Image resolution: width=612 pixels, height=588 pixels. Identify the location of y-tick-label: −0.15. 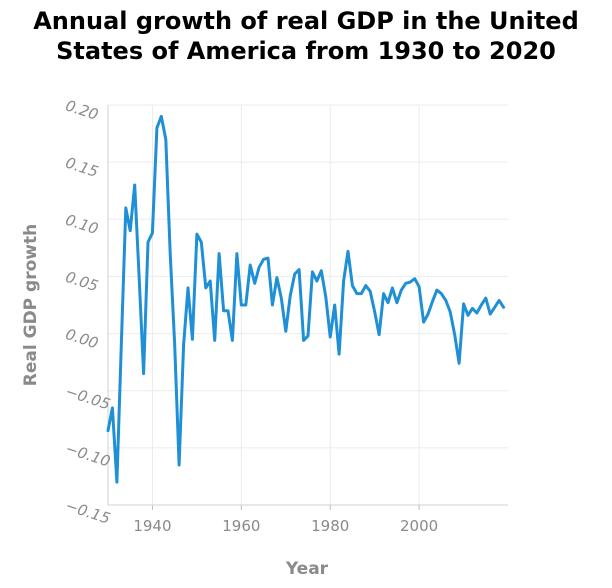
(87, 511).